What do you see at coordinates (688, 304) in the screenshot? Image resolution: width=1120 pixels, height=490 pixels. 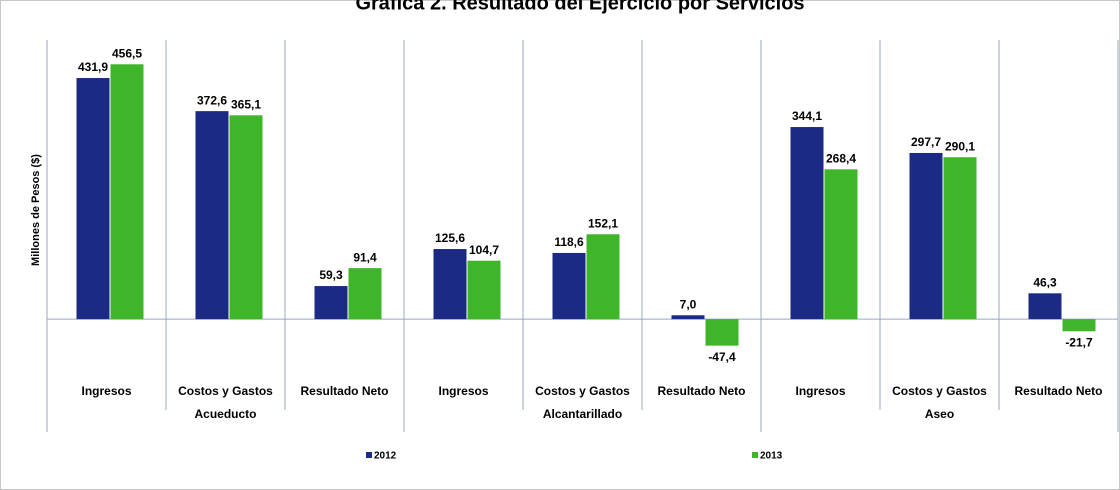 I see `data-label: 7,0` at bounding box center [688, 304].